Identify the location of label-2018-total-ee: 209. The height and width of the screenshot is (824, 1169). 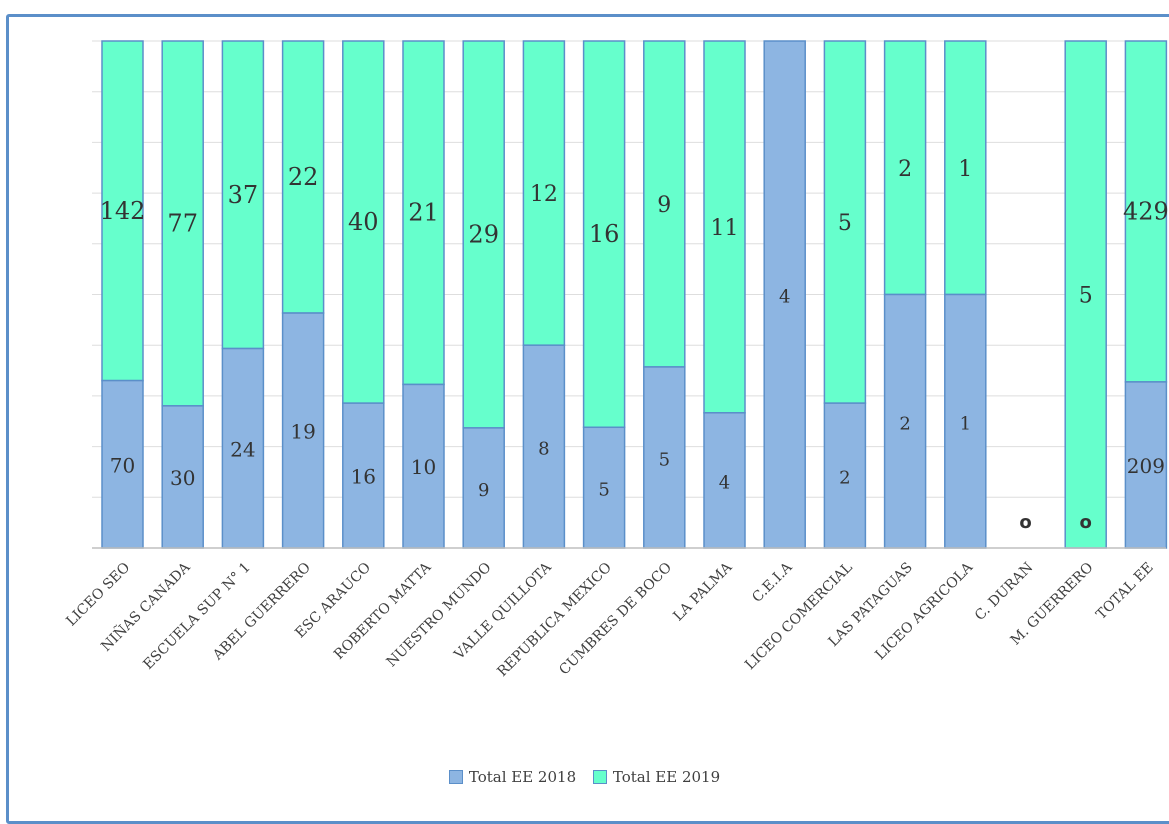
(1146, 466).